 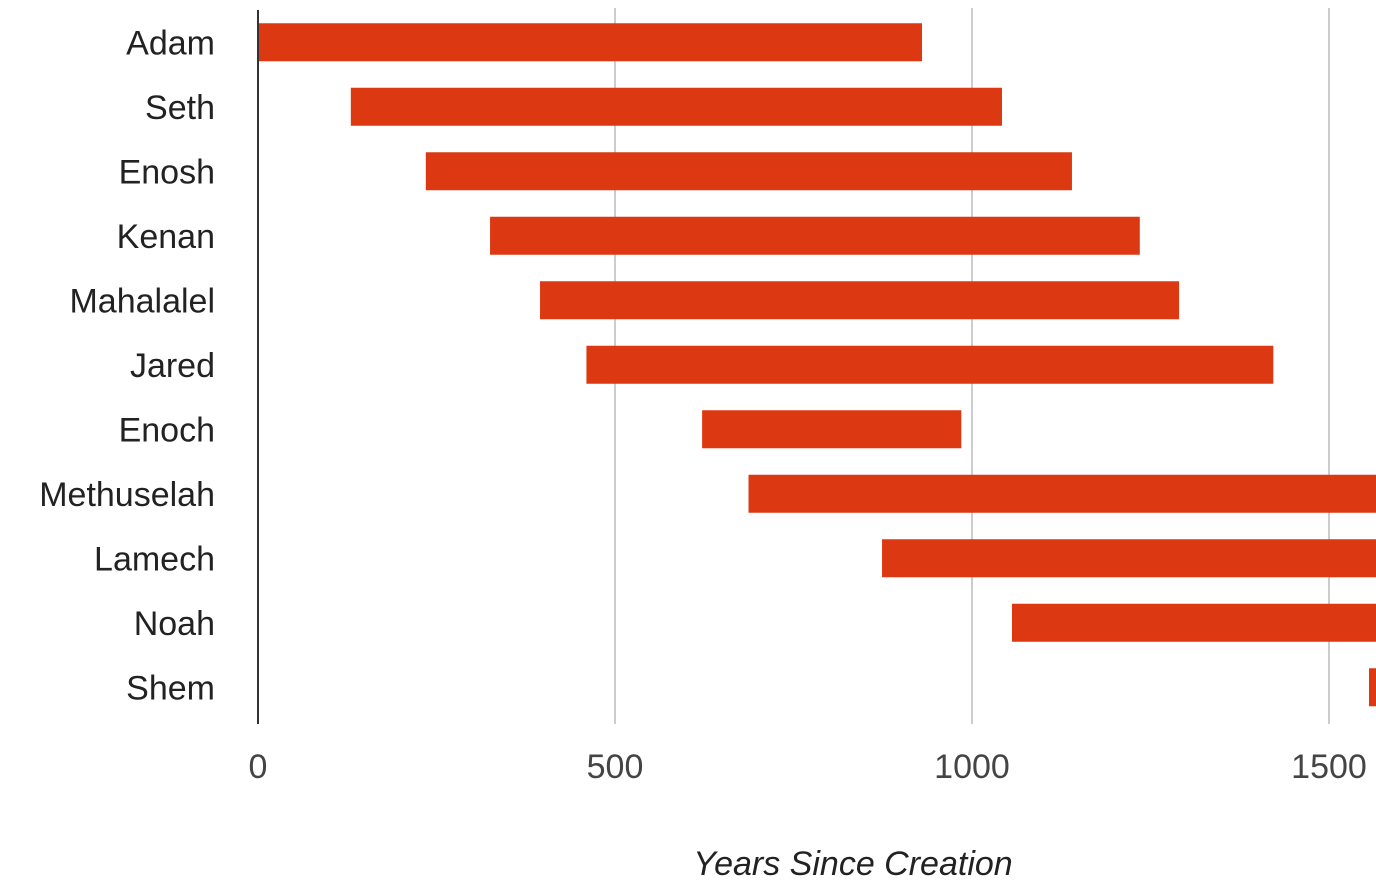 I want to click on x-tick-label-500: 500, so click(x=615, y=767).